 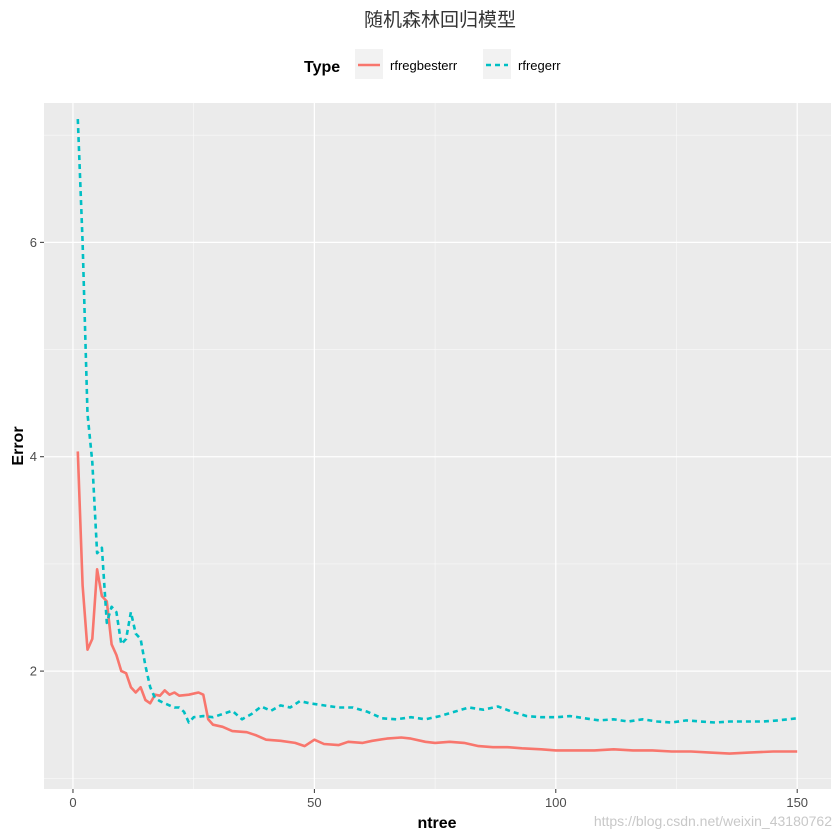 What do you see at coordinates (436, 823) in the screenshot?
I see `x-axis-title: ntree` at bounding box center [436, 823].